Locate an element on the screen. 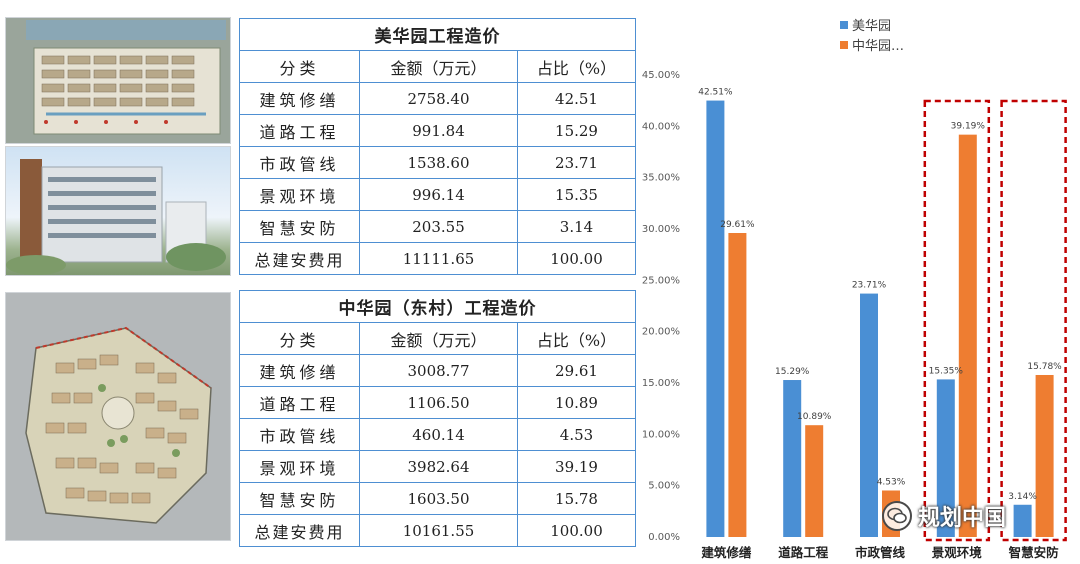 This screenshot has height=564, width=1080. y-tick-label: 15.00% is located at coordinates (661, 383).